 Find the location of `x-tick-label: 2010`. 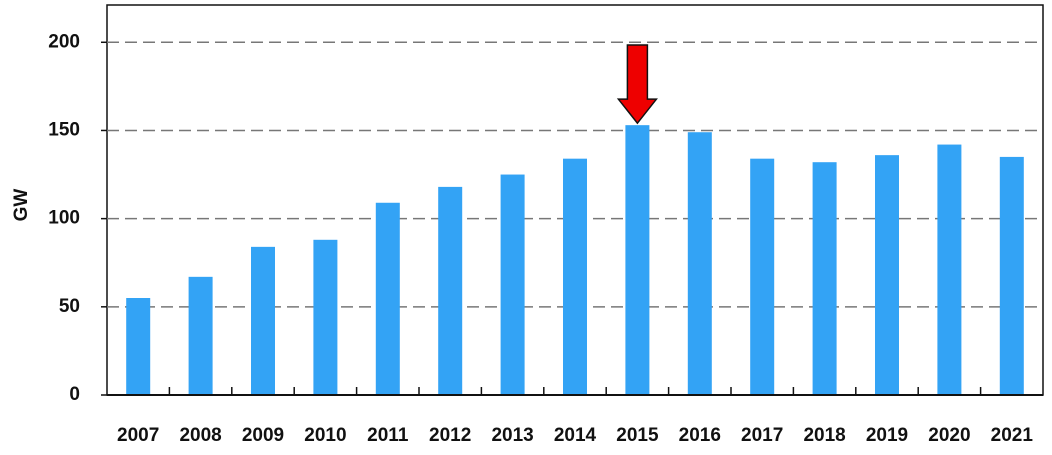

x-tick-label: 2010 is located at coordinates (325, 435).